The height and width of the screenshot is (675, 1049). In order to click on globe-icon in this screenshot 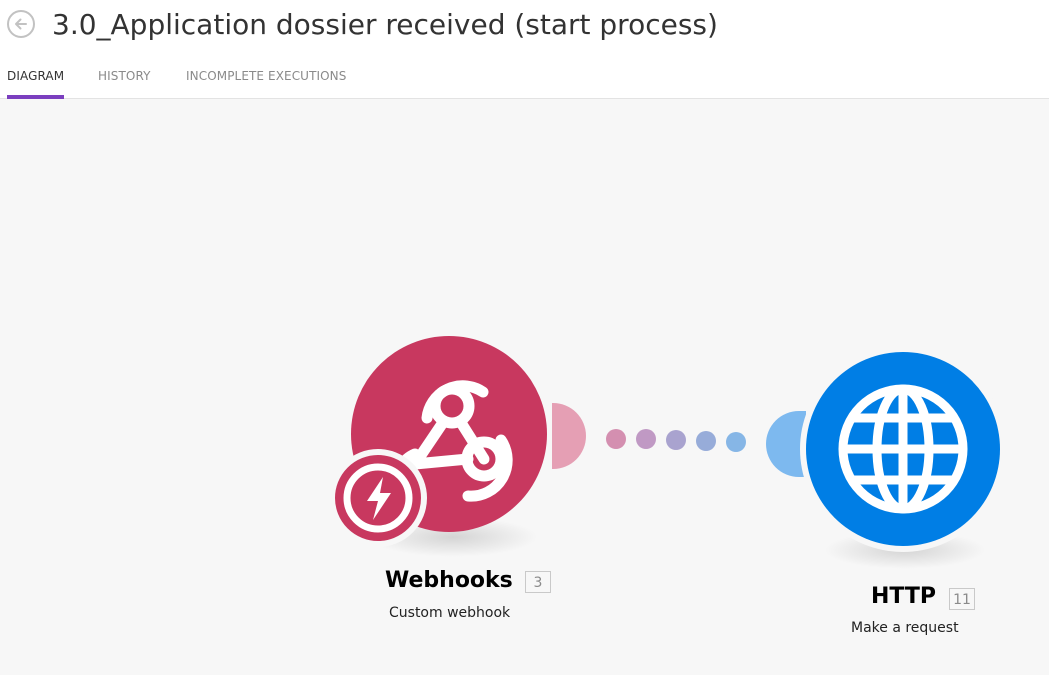, I will do `click(903, 449)`.